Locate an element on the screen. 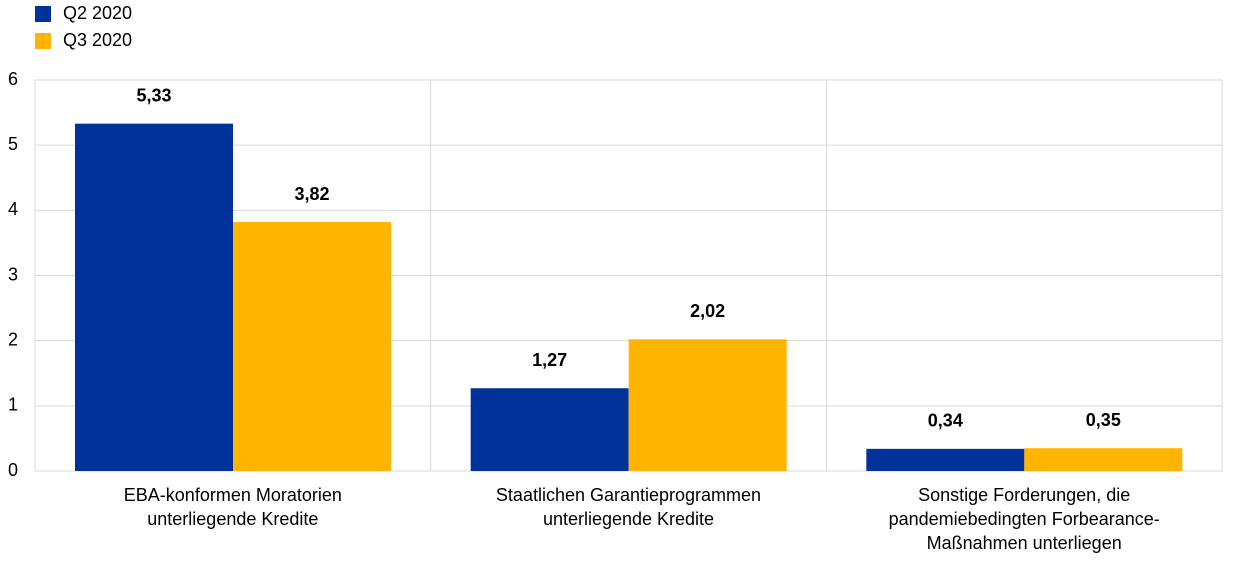 The image size is (1240, 564). legend-label: Q2 2020 is located at coordinates (97, 13).